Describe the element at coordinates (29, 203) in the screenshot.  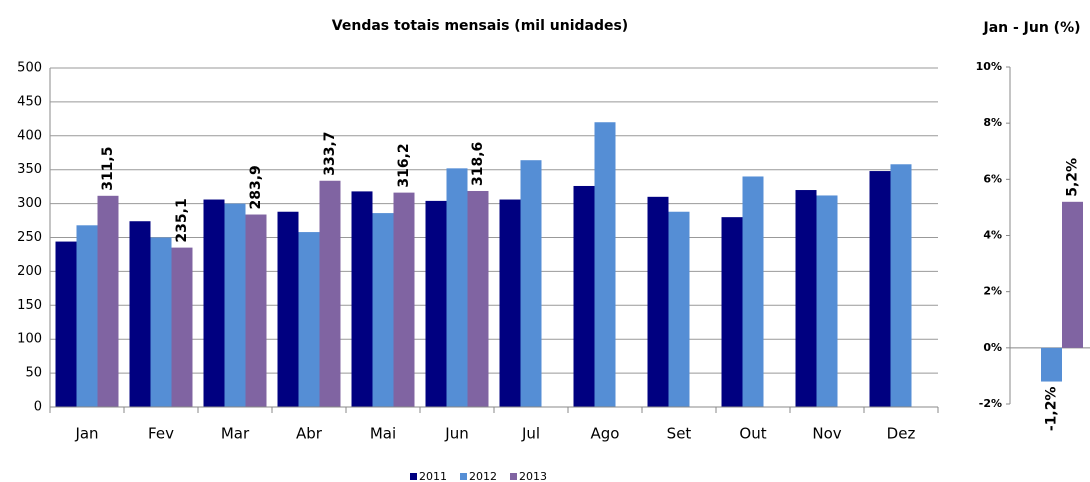
I see `y-tick-label: 300` at that location.